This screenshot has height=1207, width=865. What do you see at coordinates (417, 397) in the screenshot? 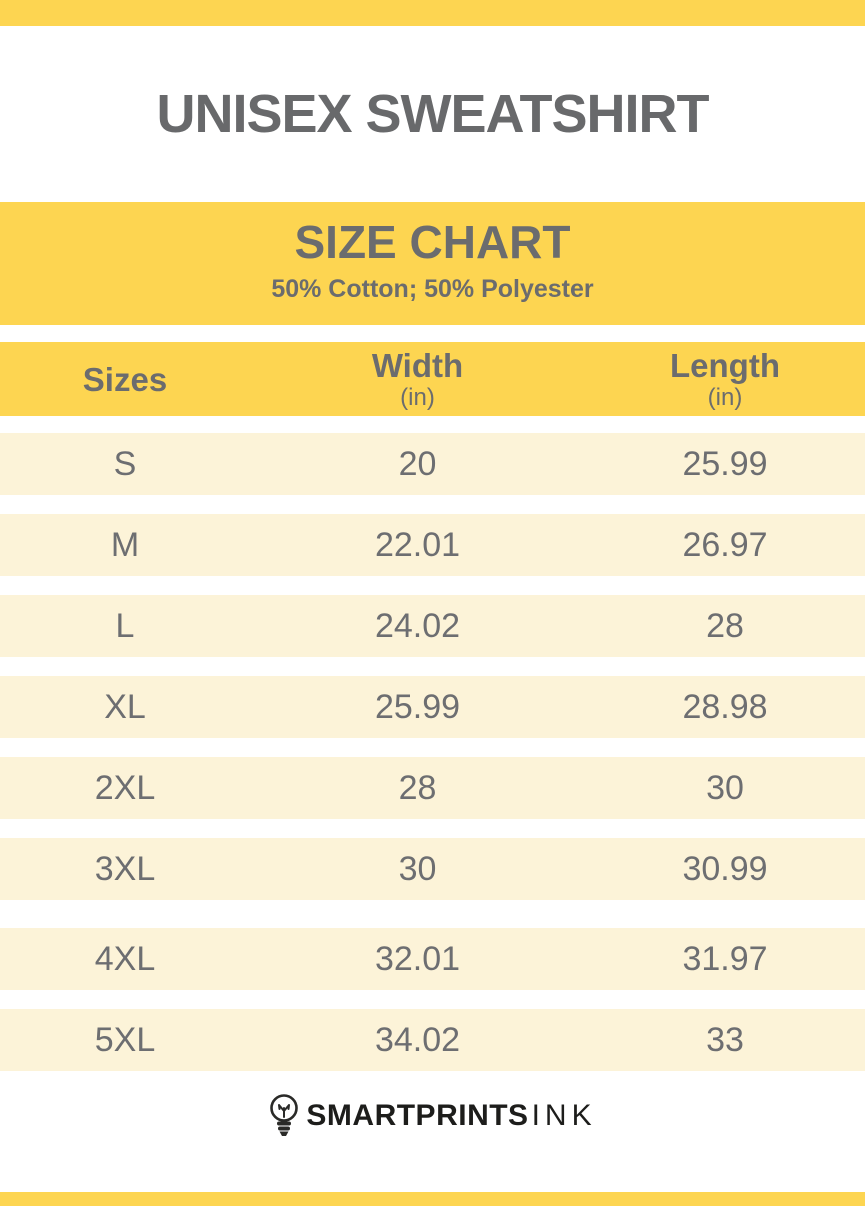
I see `column-header-width-unit: (in)` at bounding box center [417, 397].